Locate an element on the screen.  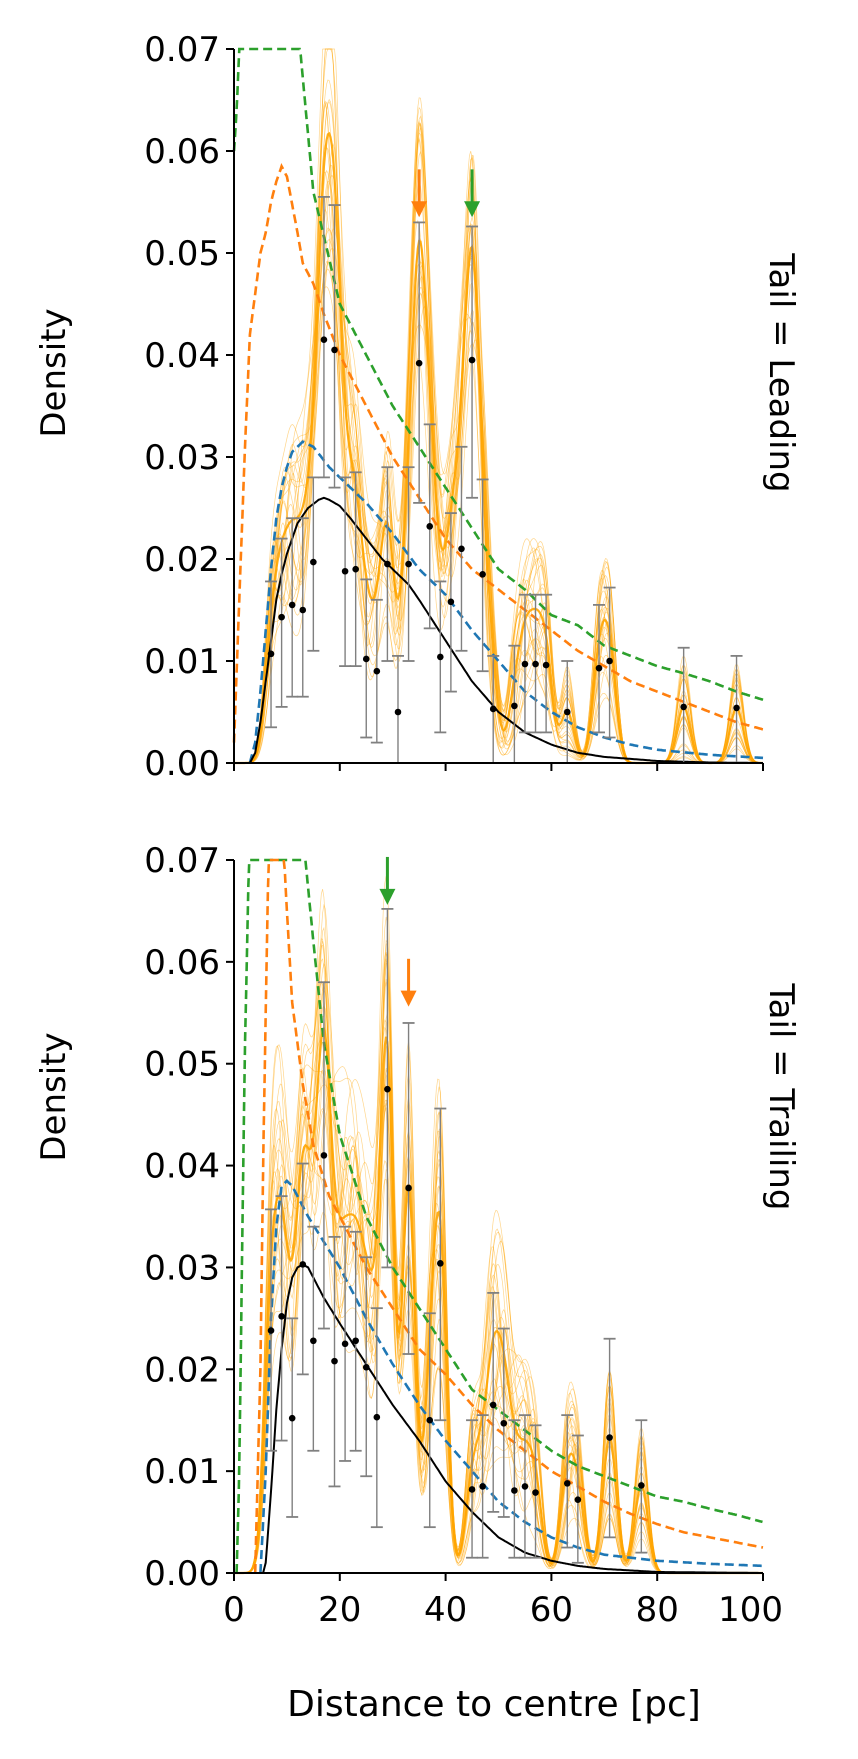
x-tick-label: 40 is located at coordinates (445, 1610).